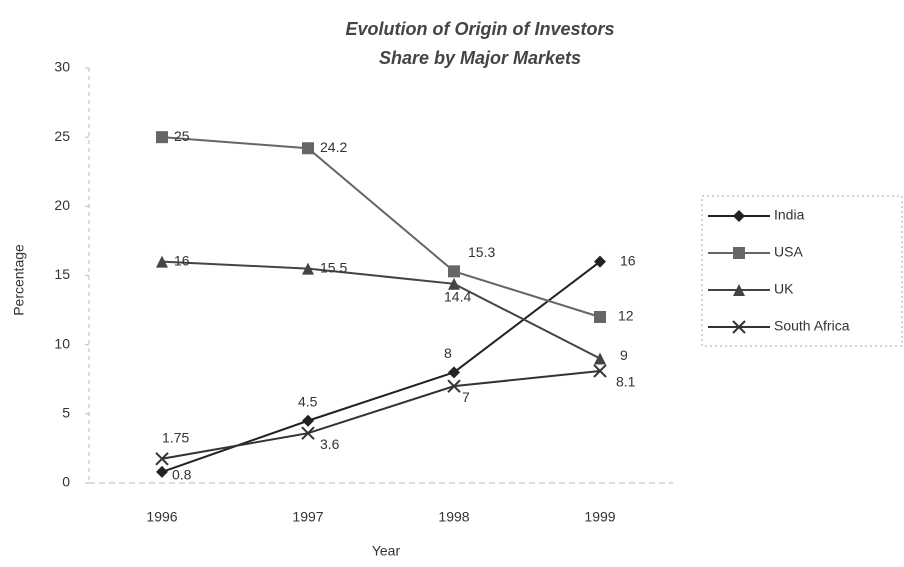 This screenshot has height=567, width=904. I want to click on data-label: 12, so click(626, 316).